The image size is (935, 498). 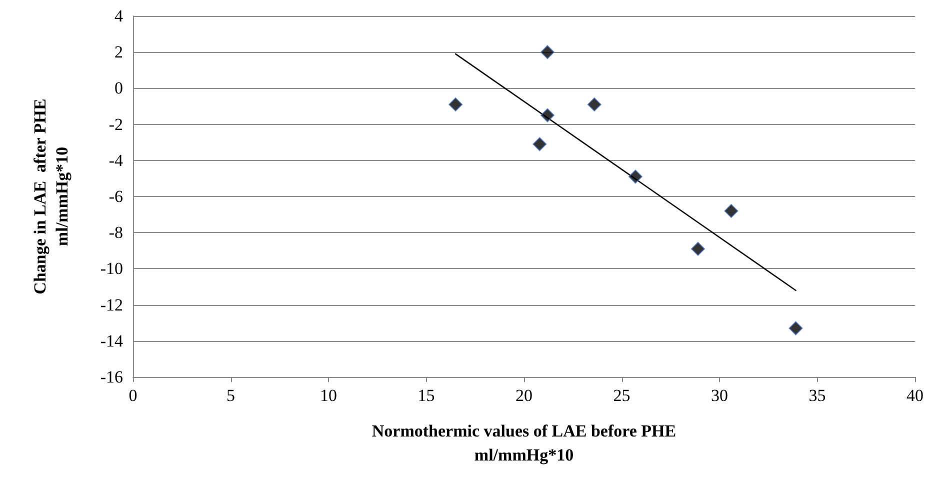 What do you see at coordinates (112, 340) in the screenshot?
I see `y-tick-label: -14` at bounding box center [112, 340].